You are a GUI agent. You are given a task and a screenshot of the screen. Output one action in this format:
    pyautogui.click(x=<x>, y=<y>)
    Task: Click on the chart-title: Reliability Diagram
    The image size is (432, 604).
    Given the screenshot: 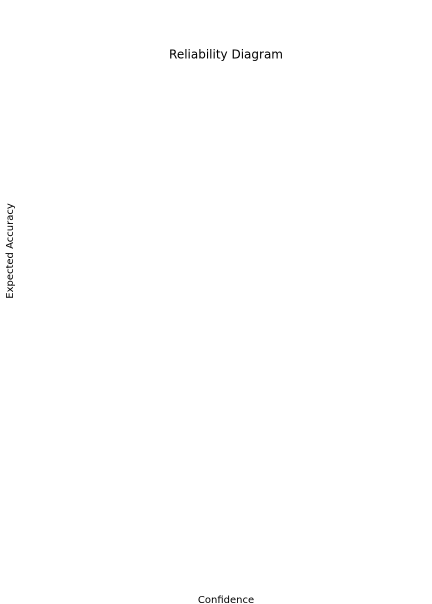 What is the action you would take?
    pyautogui.click(x=226, y=55)
    